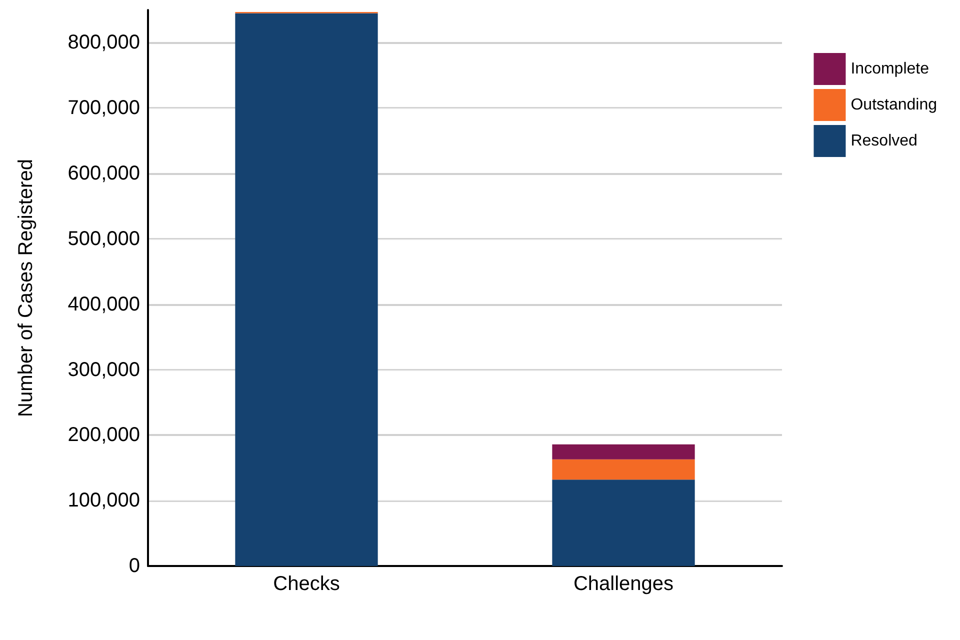 The height and width of the screenshot is (640, 960). I want to click on legend-label: Outstanding, so click(893, 105).